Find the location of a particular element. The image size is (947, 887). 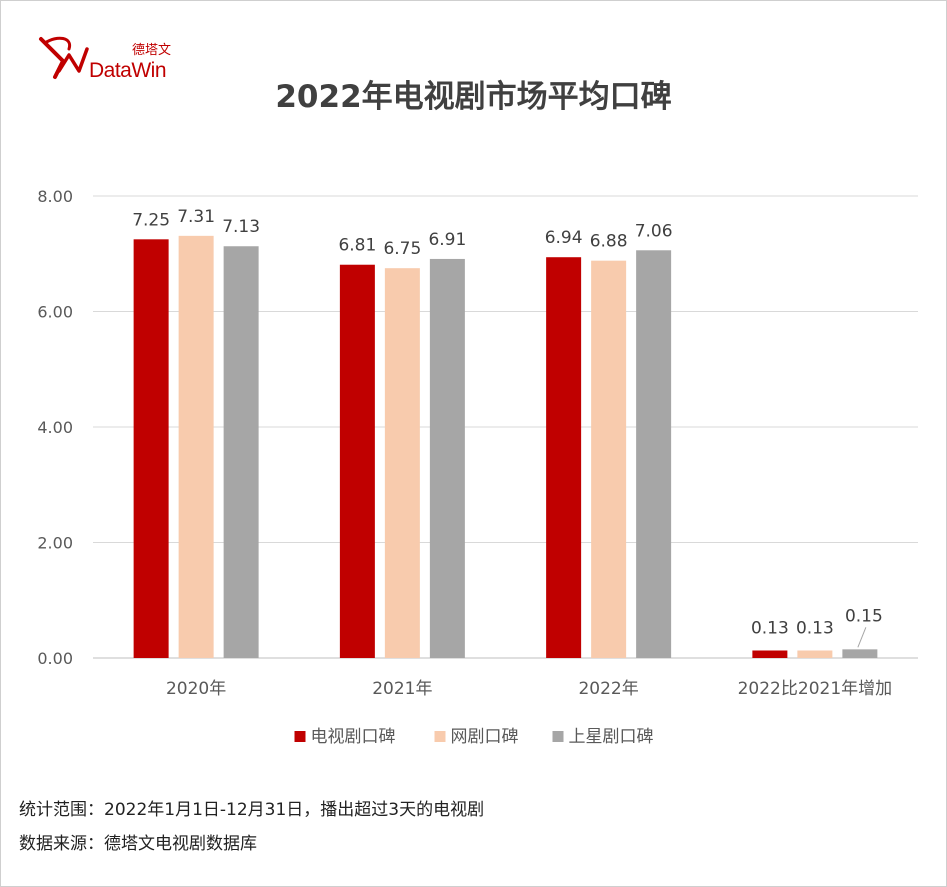

footer-source: 数据来源：德塔文电视剧数据库 is located at coordinates (138, 844).